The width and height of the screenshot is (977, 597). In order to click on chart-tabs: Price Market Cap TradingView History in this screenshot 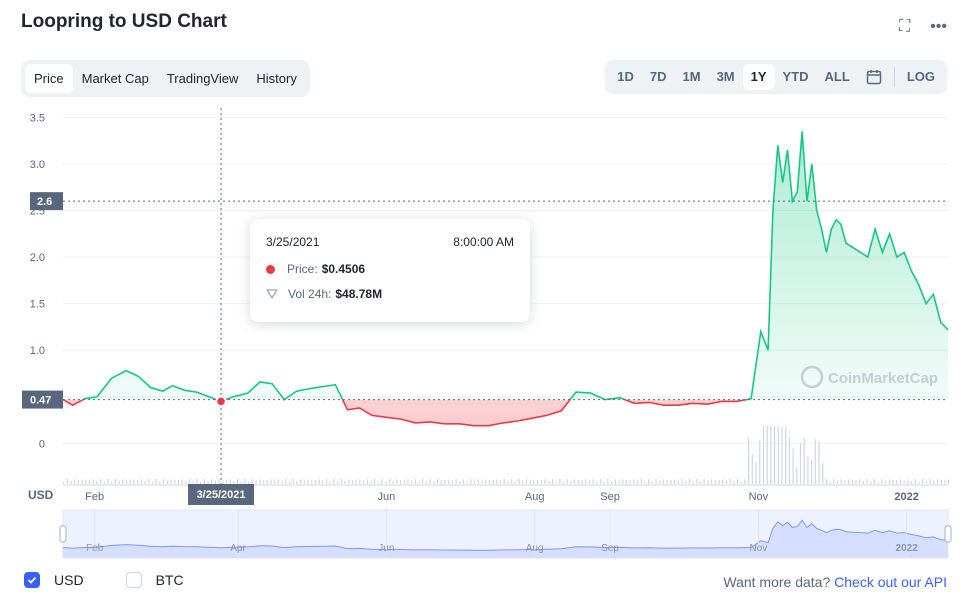, I will do `click(165, 78)`.